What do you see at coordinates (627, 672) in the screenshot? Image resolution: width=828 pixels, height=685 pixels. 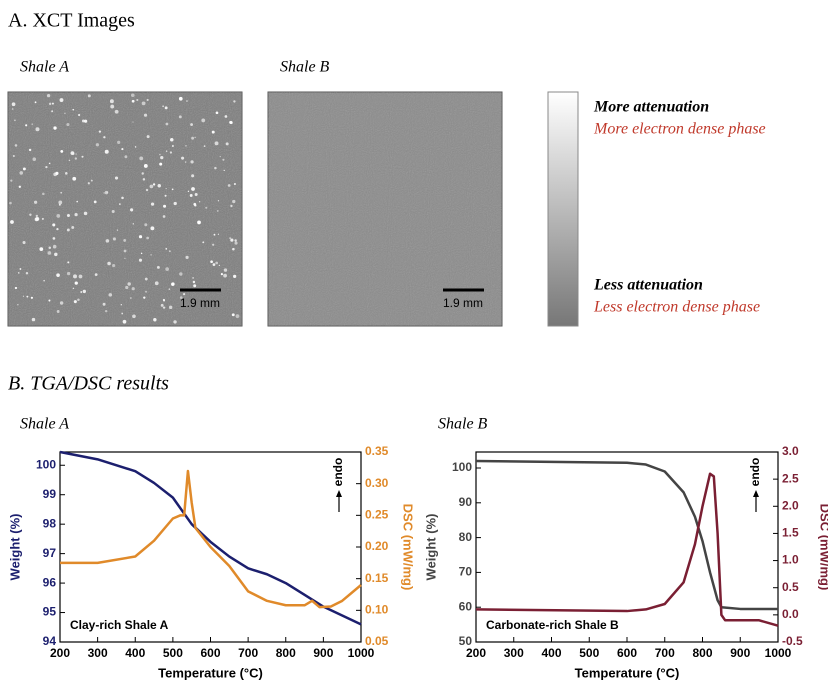 I see `x-axis-title: Temperature (°C)` at bounding box center [627, 672].